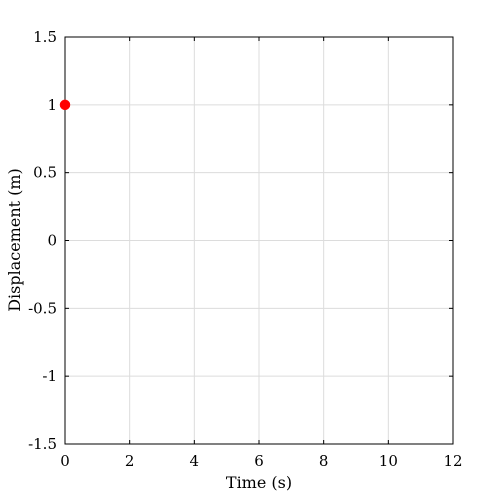 The height and width of the screenshot is (500, 500). What do you see at coordinates (45, 37) in the screenshot?
I see `y-tick-label: 1.5` at bounding box center [45, 37].